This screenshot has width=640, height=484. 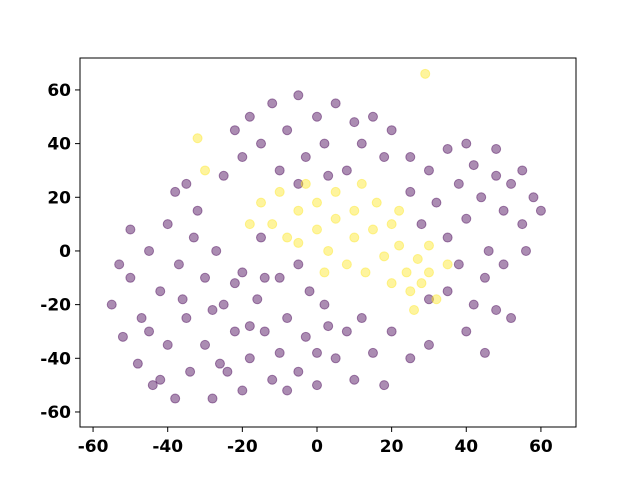 What do you see at coordinates (317, 447) in the screenshot?
I see `x-tick-label: 0` at bounding box center [317, 447].